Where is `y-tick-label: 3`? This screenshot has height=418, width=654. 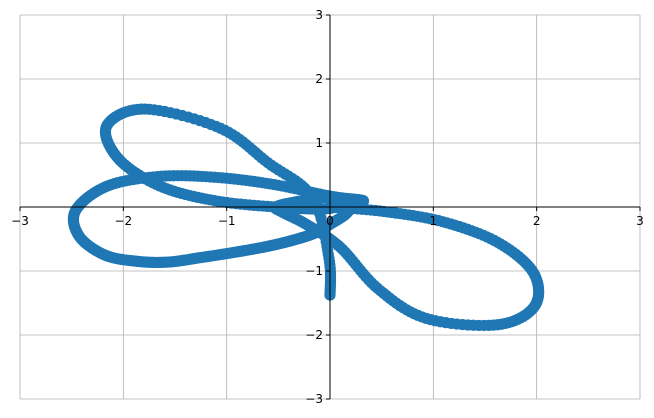 y-tick-label: 3 is located at coordinates (319, 15).